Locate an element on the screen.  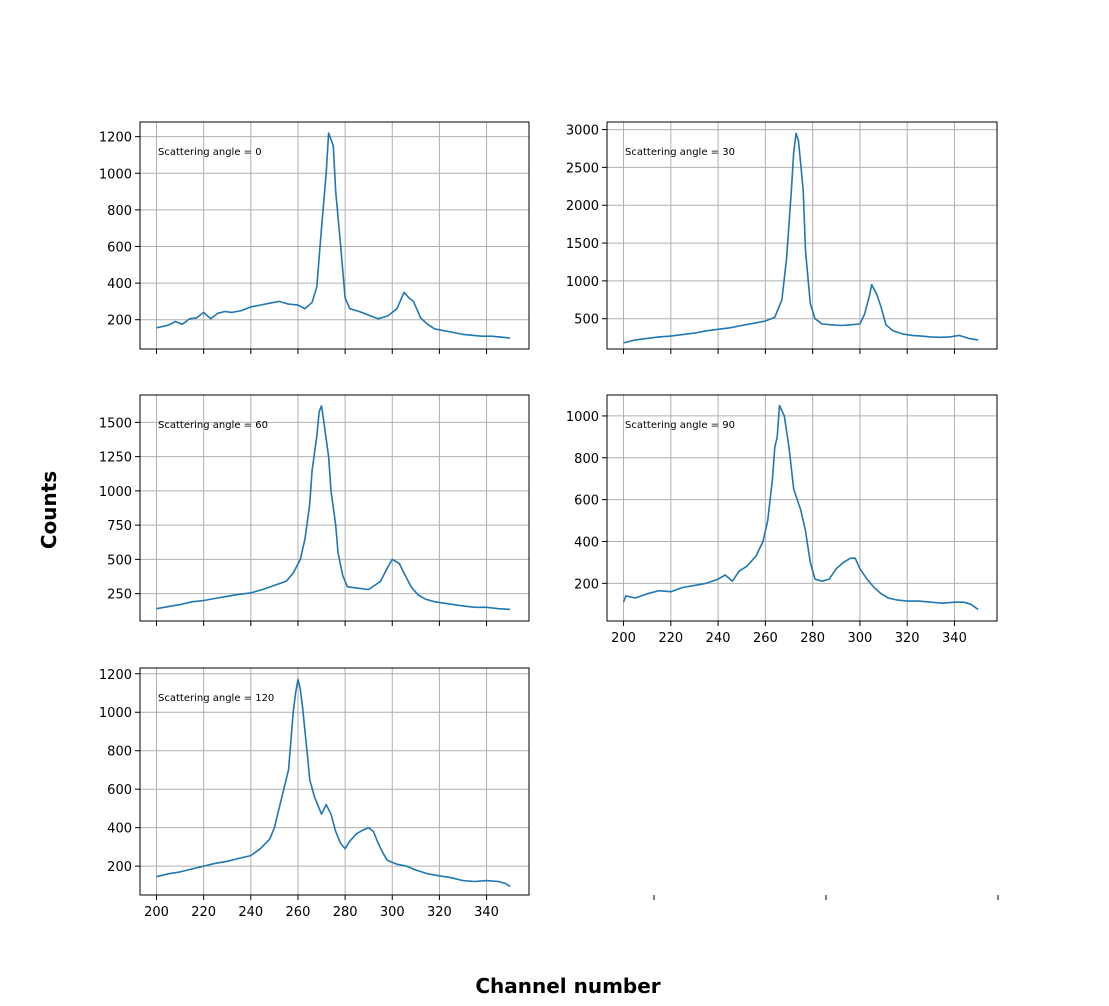
y-tick-label: 2500 is located at coordinates (582, 168).